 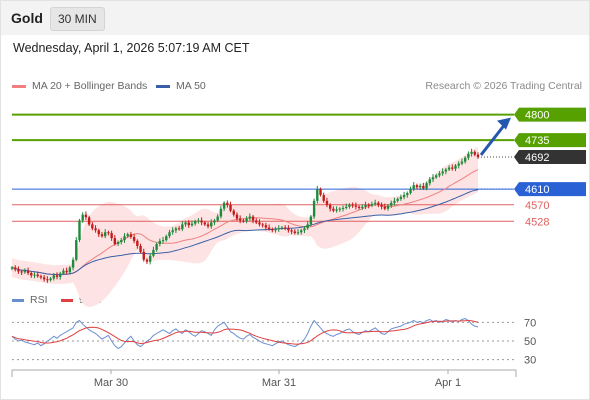 What do you see at coordinates (530, 361) in the screenshot?
I see `rsi-tick-30: 30` at bounding box center [530, 361].